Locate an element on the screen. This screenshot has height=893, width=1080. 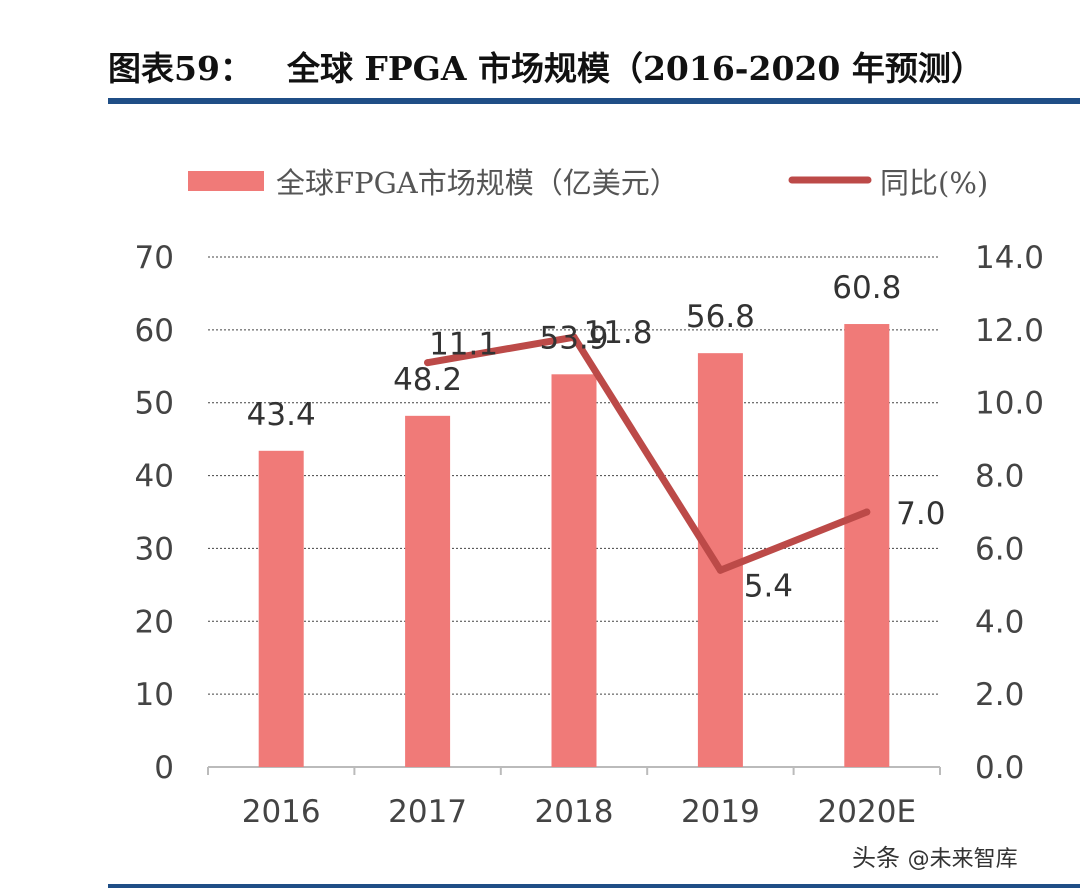
right-axis-tick-label: 0.0 is located at coordinates (999, 768).